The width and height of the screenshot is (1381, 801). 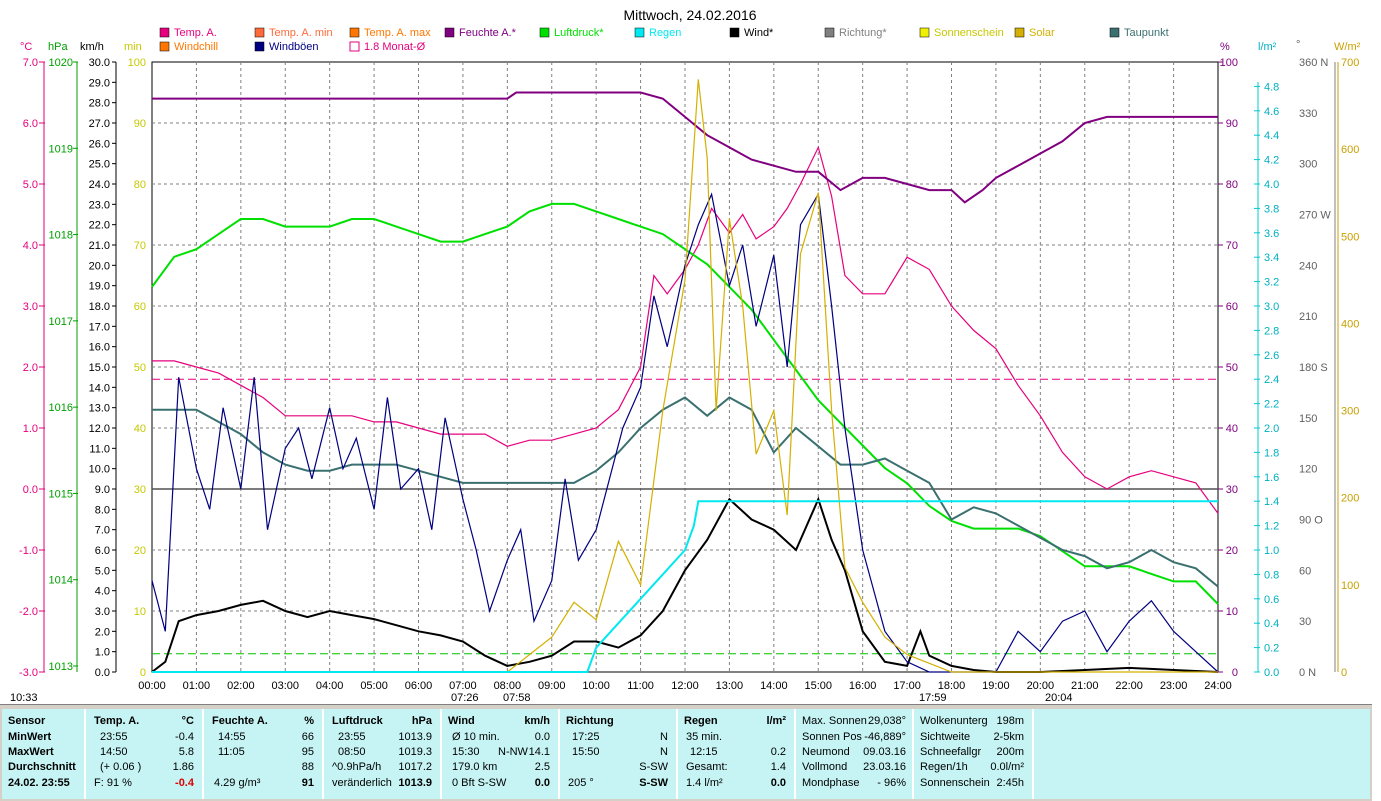 What do you see at coordinates (102, 673) in the screenshot?
I see `wind-axis-label: 0.0` at bounding box center [102, 673].